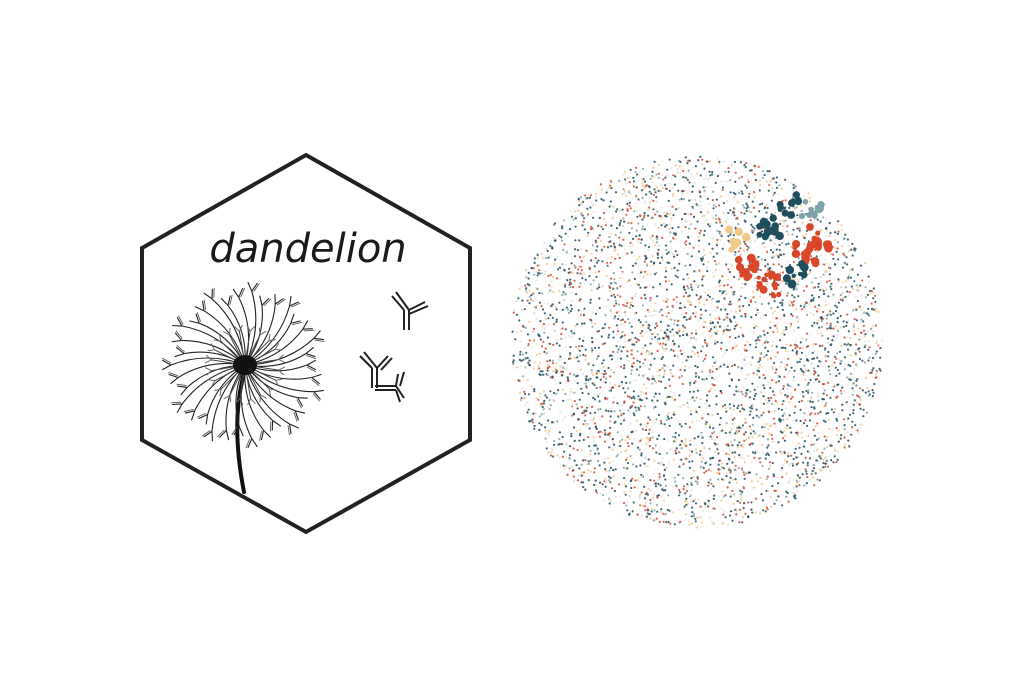 The height and width of the screenshot is (689, 1024). I want to click on logo-wordmark: dandelion, so click(307, 249).